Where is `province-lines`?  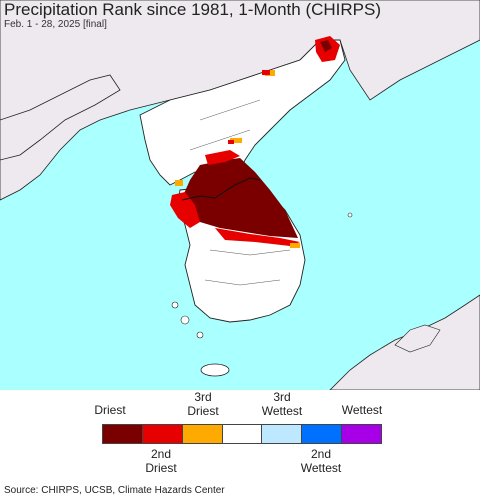 province-lines is located at coordinates (240, 192).